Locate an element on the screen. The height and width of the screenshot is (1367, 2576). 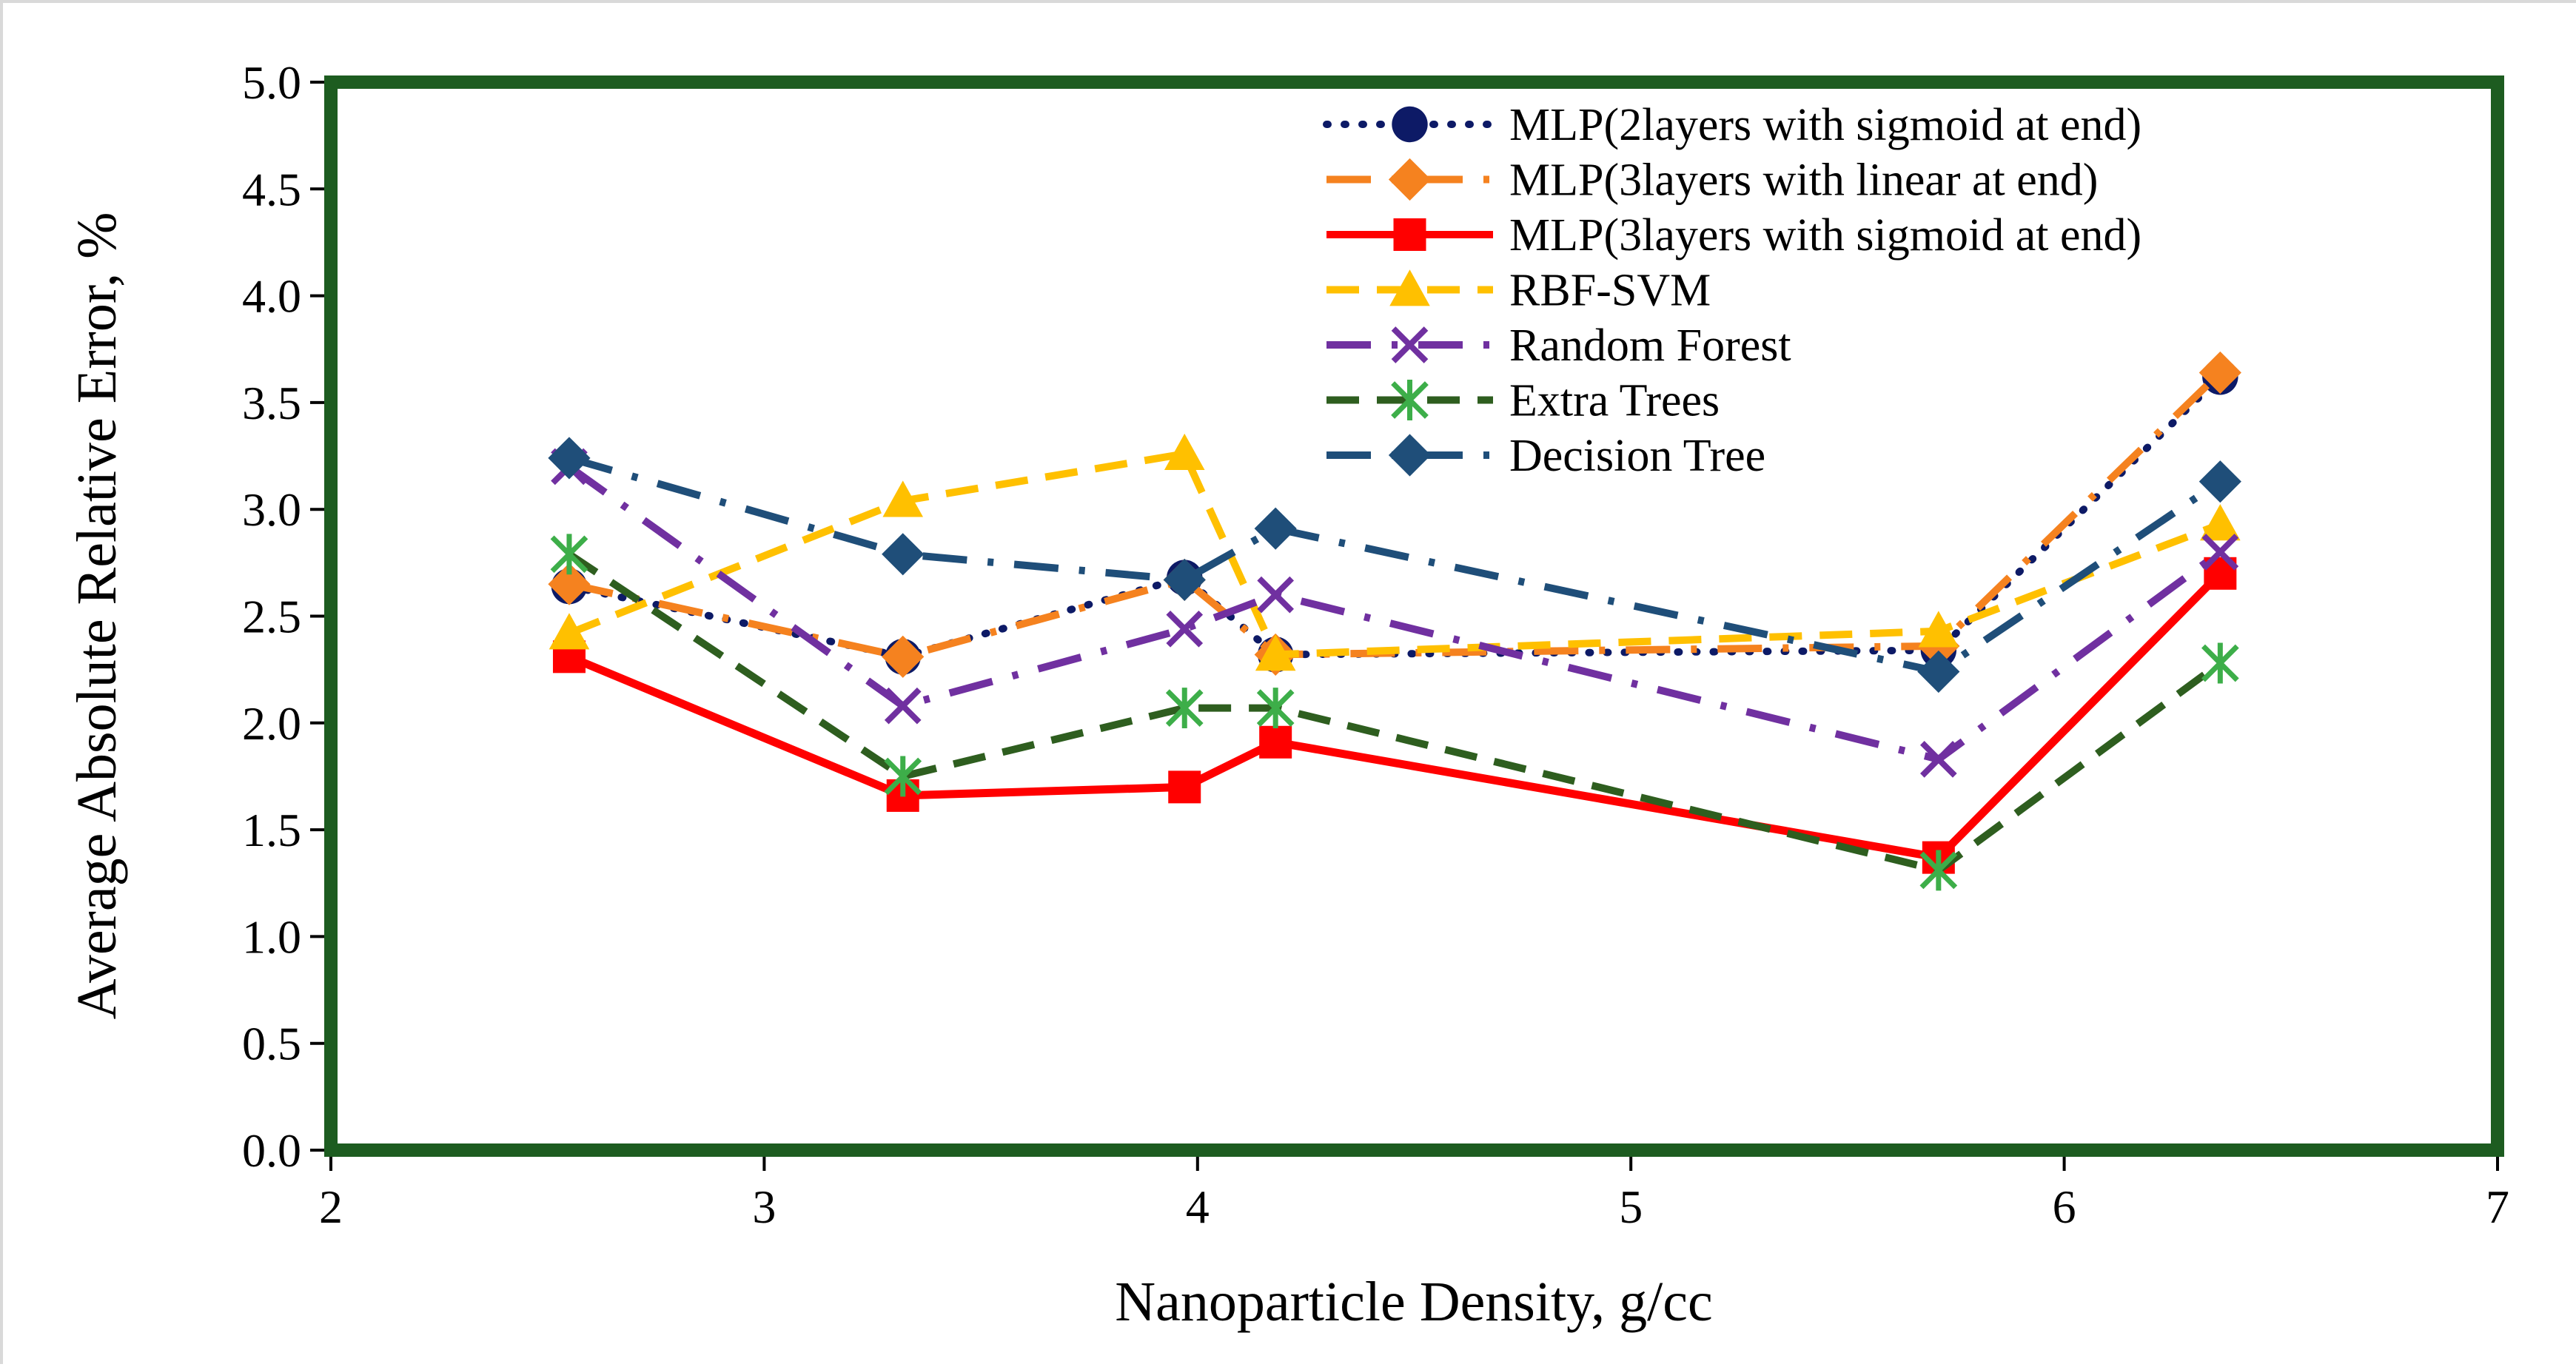
y-tick-label: 0.5 is located at coordinates (271, 1044).